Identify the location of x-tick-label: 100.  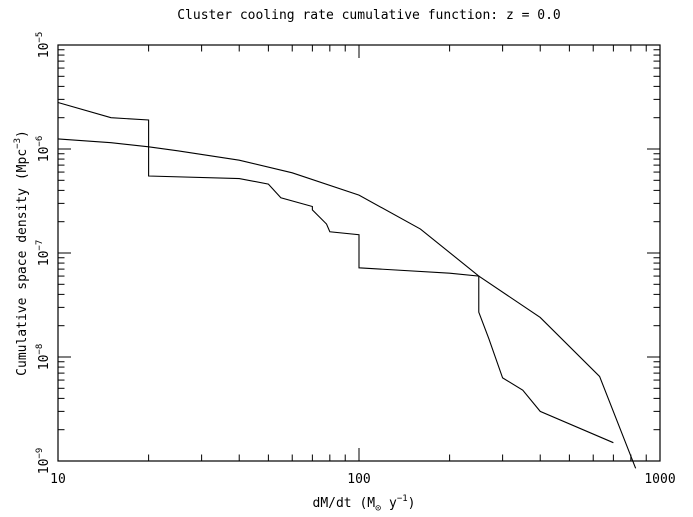
(358, 479).